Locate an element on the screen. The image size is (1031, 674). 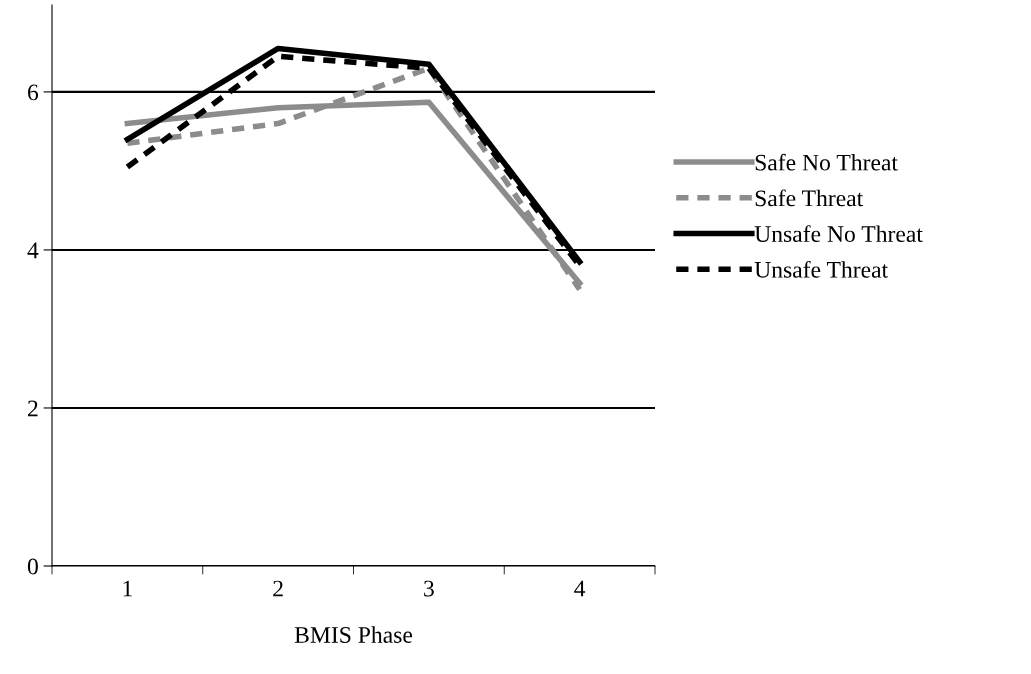
x-tick-label: 4 is located at coordinates (580, 588).